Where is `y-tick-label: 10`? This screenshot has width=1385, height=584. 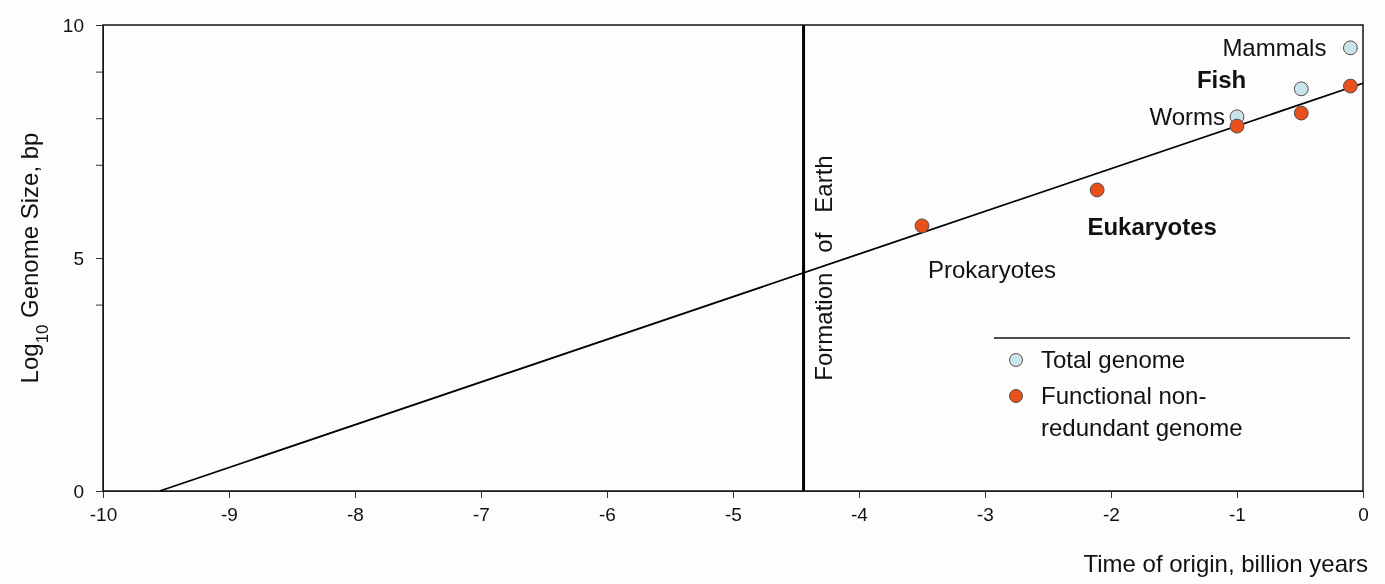 y-tick-label: 10 is located at coordinates (73, 25).